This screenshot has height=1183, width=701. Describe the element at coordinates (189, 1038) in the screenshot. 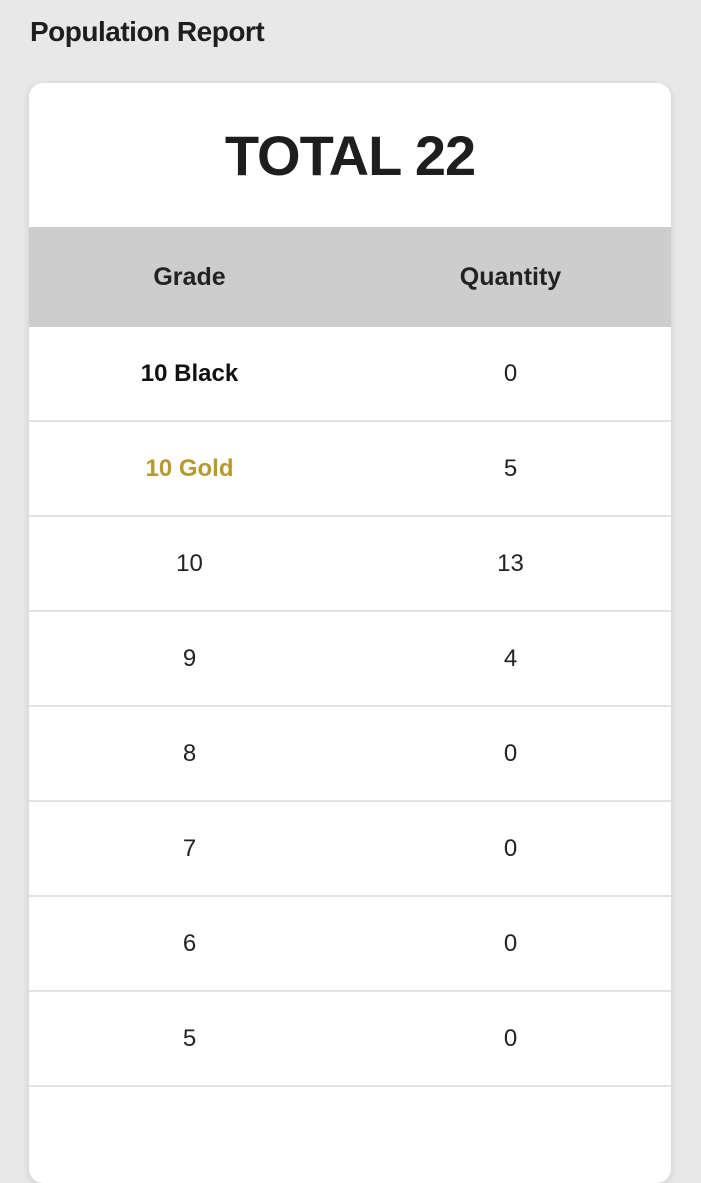

I see `grade-cell: 5` at that location.